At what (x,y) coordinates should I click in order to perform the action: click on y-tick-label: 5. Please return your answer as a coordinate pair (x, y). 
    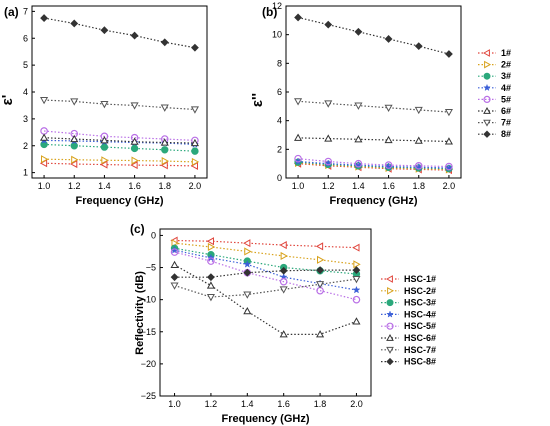
    Looking at the image, I should click on (25, 65).